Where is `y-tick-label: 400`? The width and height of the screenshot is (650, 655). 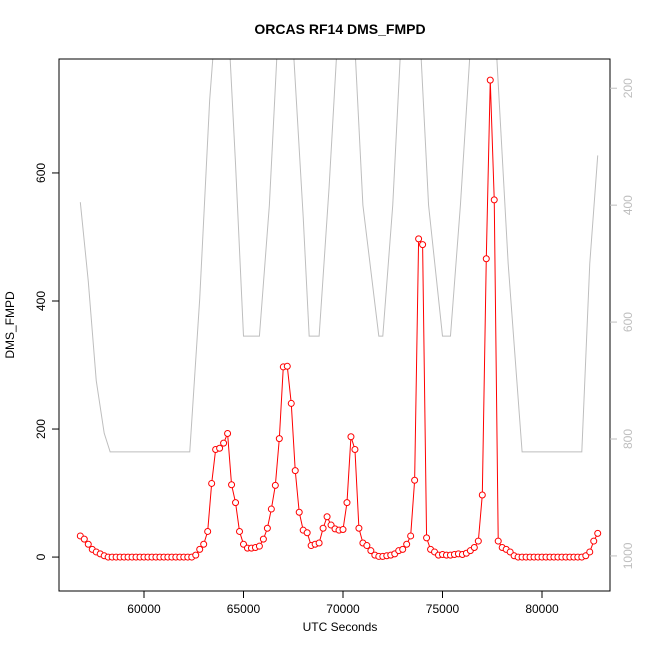
y-tick-label: 400 is located at coordinates (41, 301).